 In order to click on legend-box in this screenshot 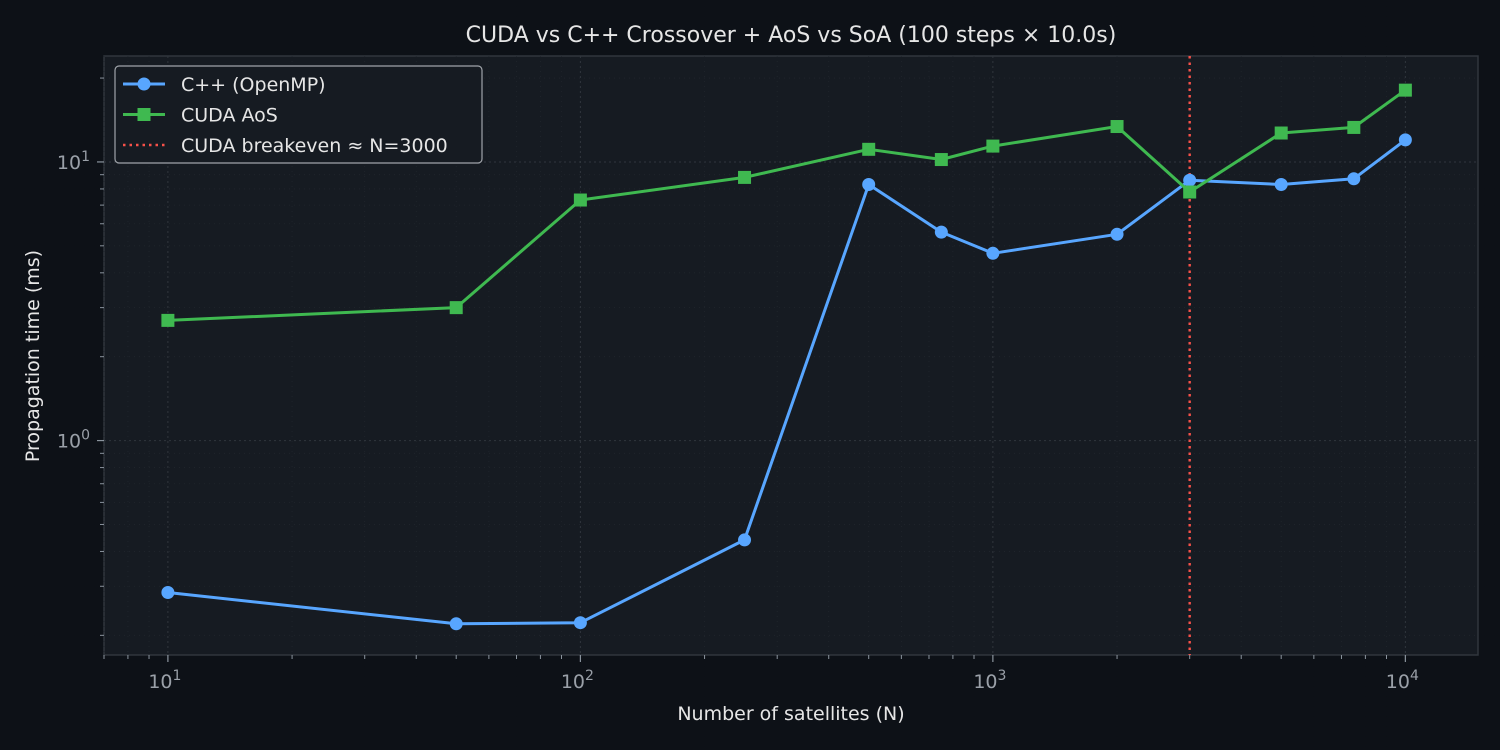, I will do `click(298, 114)`.